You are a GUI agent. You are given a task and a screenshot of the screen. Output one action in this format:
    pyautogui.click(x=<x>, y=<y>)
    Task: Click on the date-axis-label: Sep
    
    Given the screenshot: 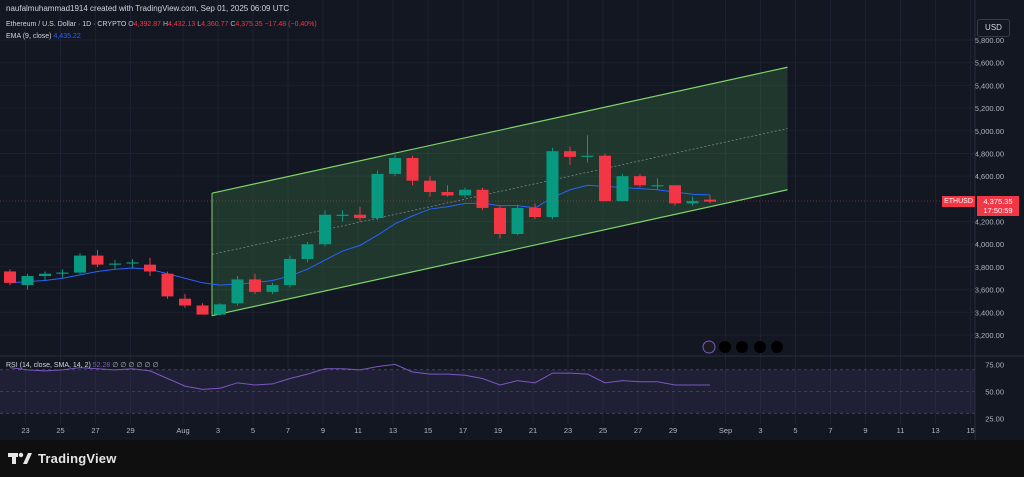 What is the action you would take?
    pyautogui.click(x=725, y=430)
    